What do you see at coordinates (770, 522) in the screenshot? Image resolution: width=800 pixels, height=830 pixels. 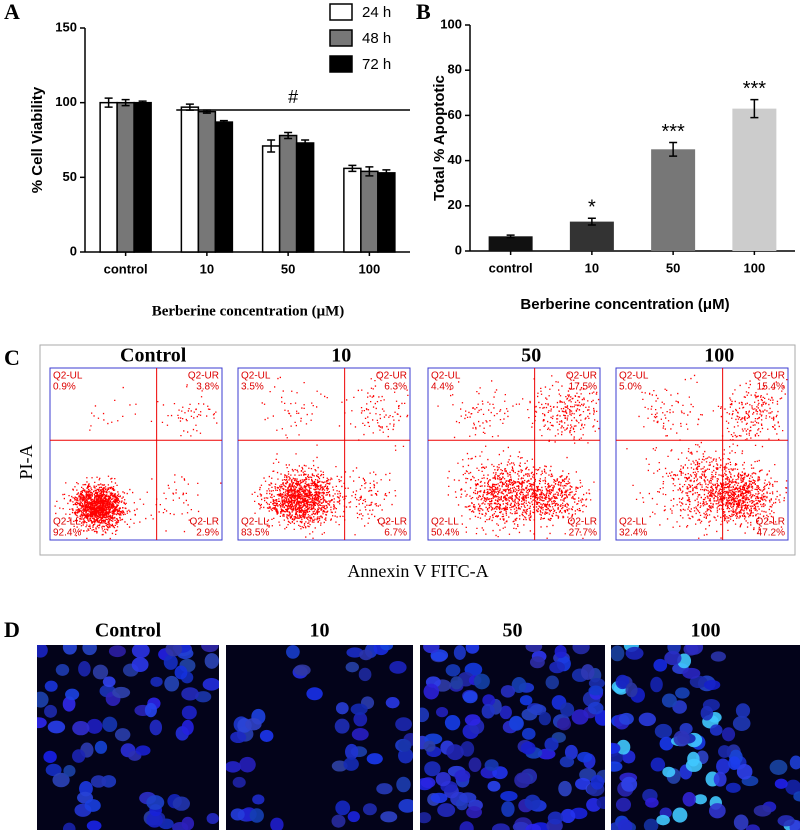 I see `quadrant-name: Q2-LR` at bounding box center [770, 522].